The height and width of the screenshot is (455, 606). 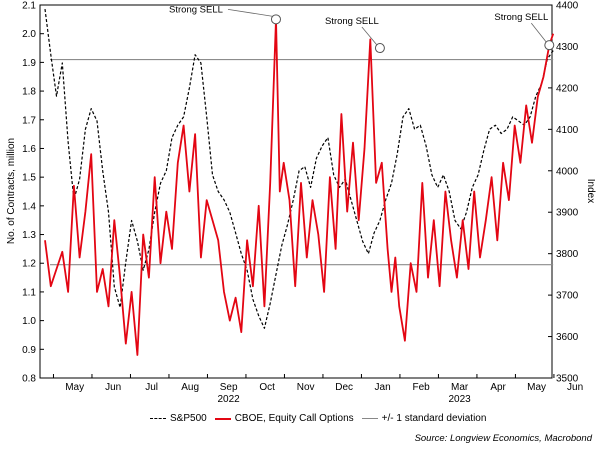 What do you see at coordinates (29, 235) in the screenshot?
I see `y-left-tick-label: 1.3` at bounding box center [29, 235].